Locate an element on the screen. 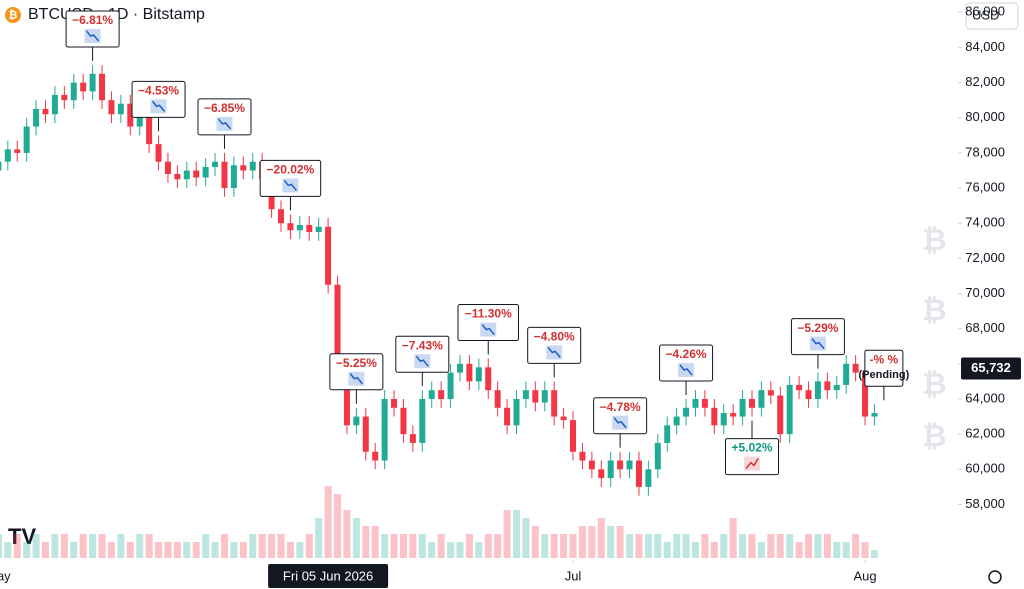  annotation-label: -% % is located at coordinates (884, 359).